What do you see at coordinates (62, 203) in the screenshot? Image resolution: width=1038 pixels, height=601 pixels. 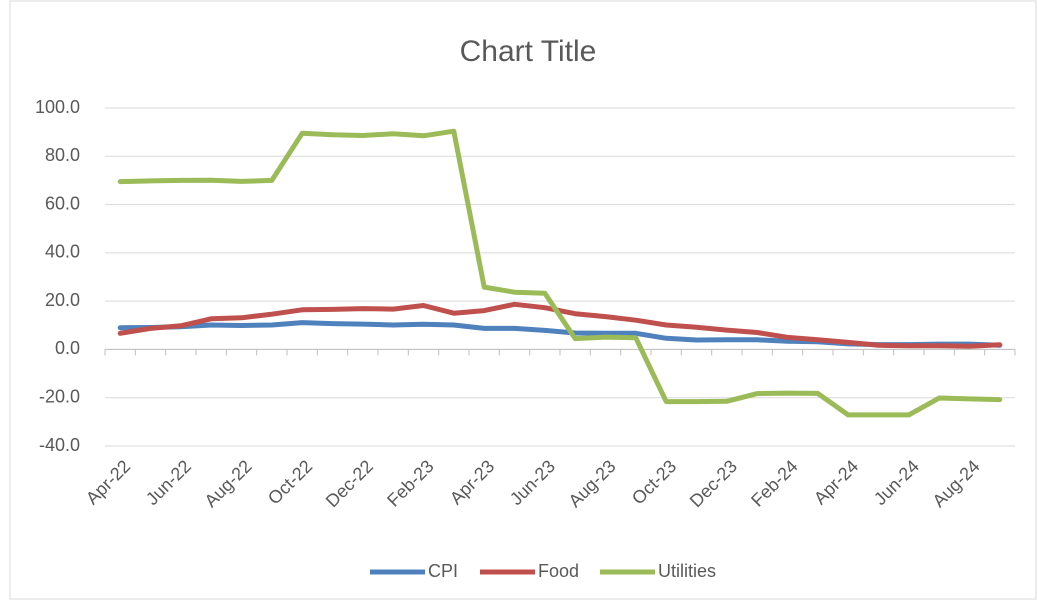 I see `y-tick-label: 60.0` at bounding box center [62, 203].